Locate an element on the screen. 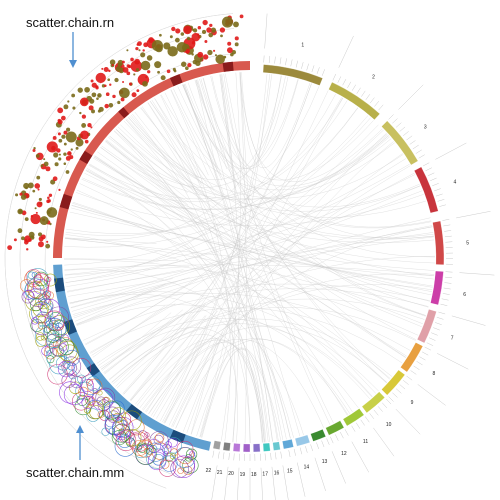 The height and width of the screenshot is (500, 500). chromosome-label: 12 is located at coordinates (344, 454).